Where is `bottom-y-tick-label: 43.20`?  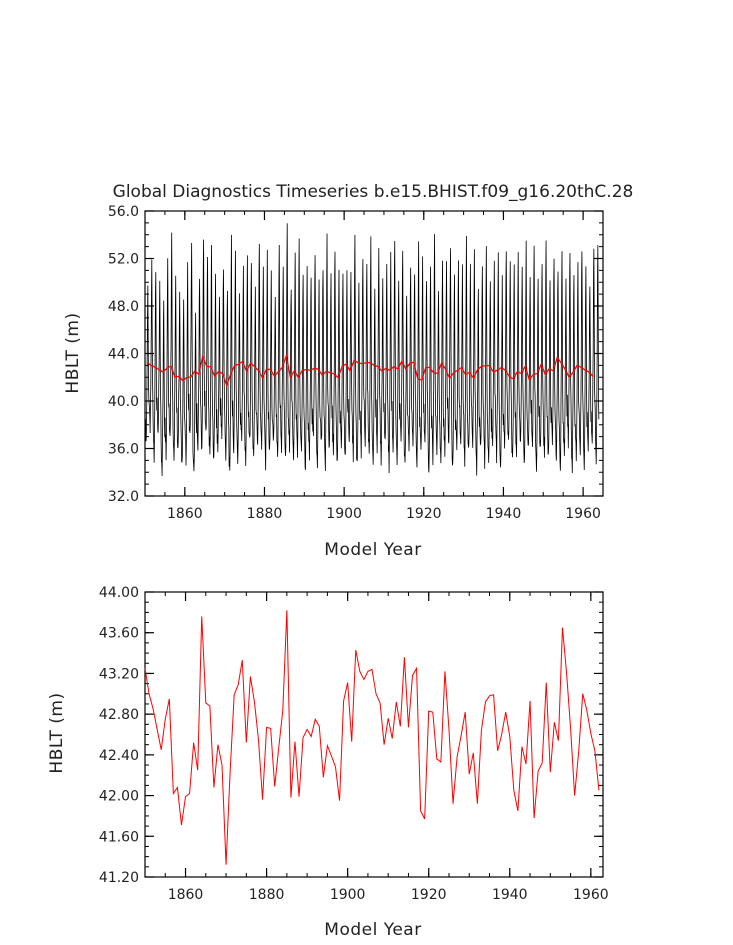 bottom-y-tick-label: 43.20 is located at coordinates (119, 674).